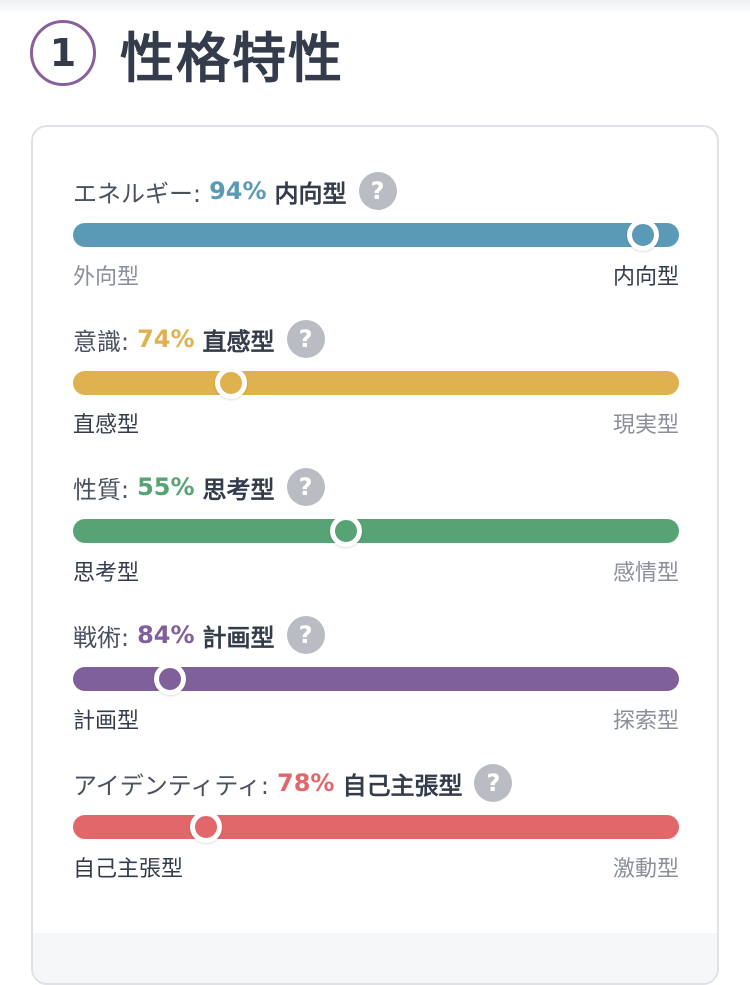 The image size is (750, 985). What do you see at coordinates (238, 191) in the screenshot?
I see `trait-percent: 94%` at bounding box center [238, 191].